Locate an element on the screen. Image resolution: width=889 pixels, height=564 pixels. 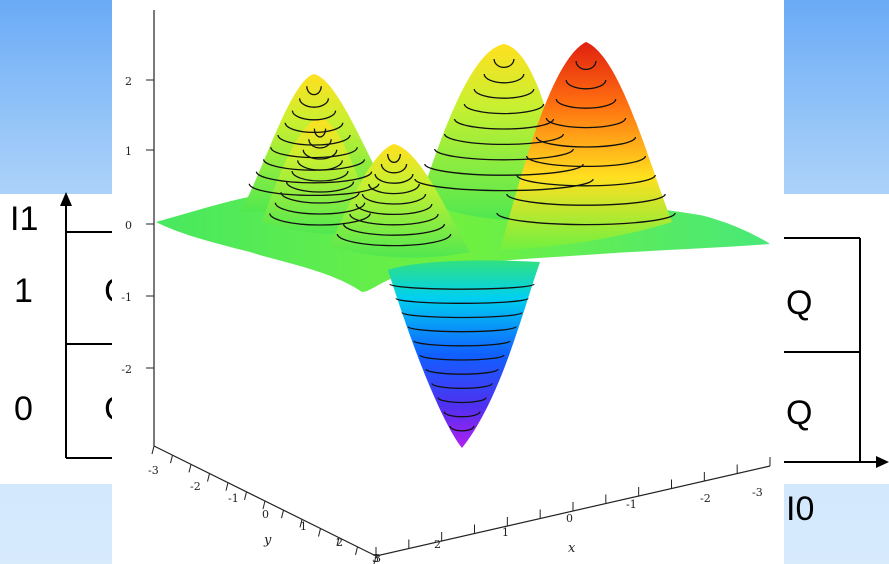
x-tick-label: -2 is located at coordinates (705, 498).